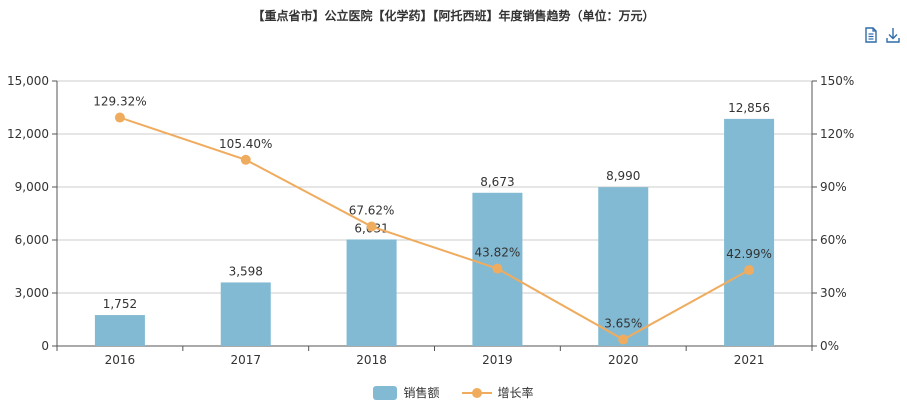 This screenshot has height=405, width=907. Describe the element at coordinates (371, 360) in the screenshot. I see `x-tick-label: 2018` at that location.